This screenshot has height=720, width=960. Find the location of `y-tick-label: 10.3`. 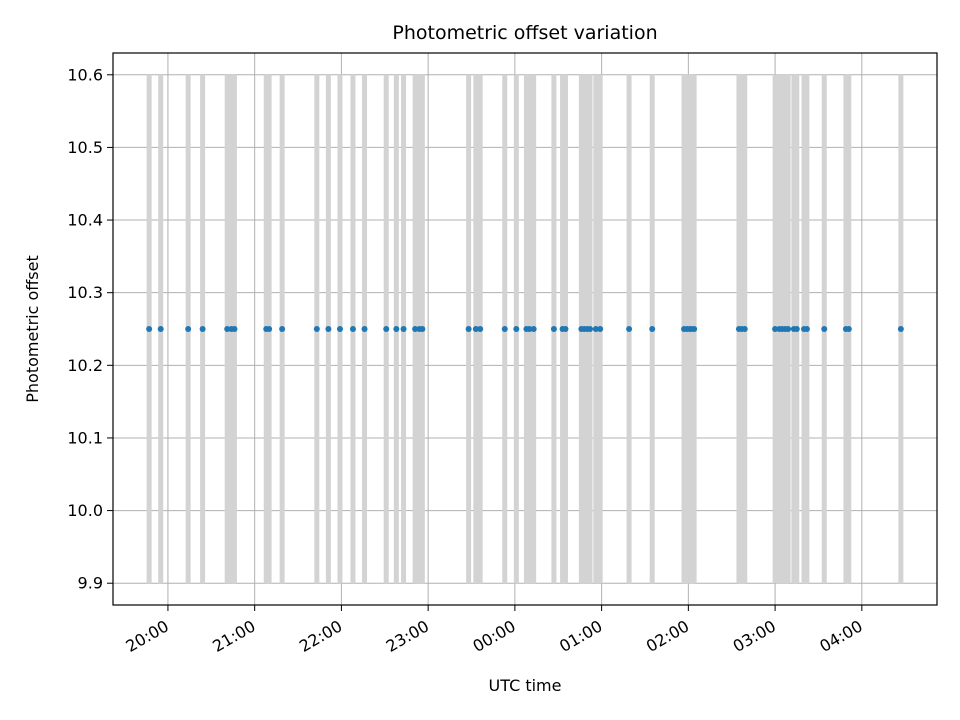

y-tick-label: 10.3 is located at coordinates (85, 292).